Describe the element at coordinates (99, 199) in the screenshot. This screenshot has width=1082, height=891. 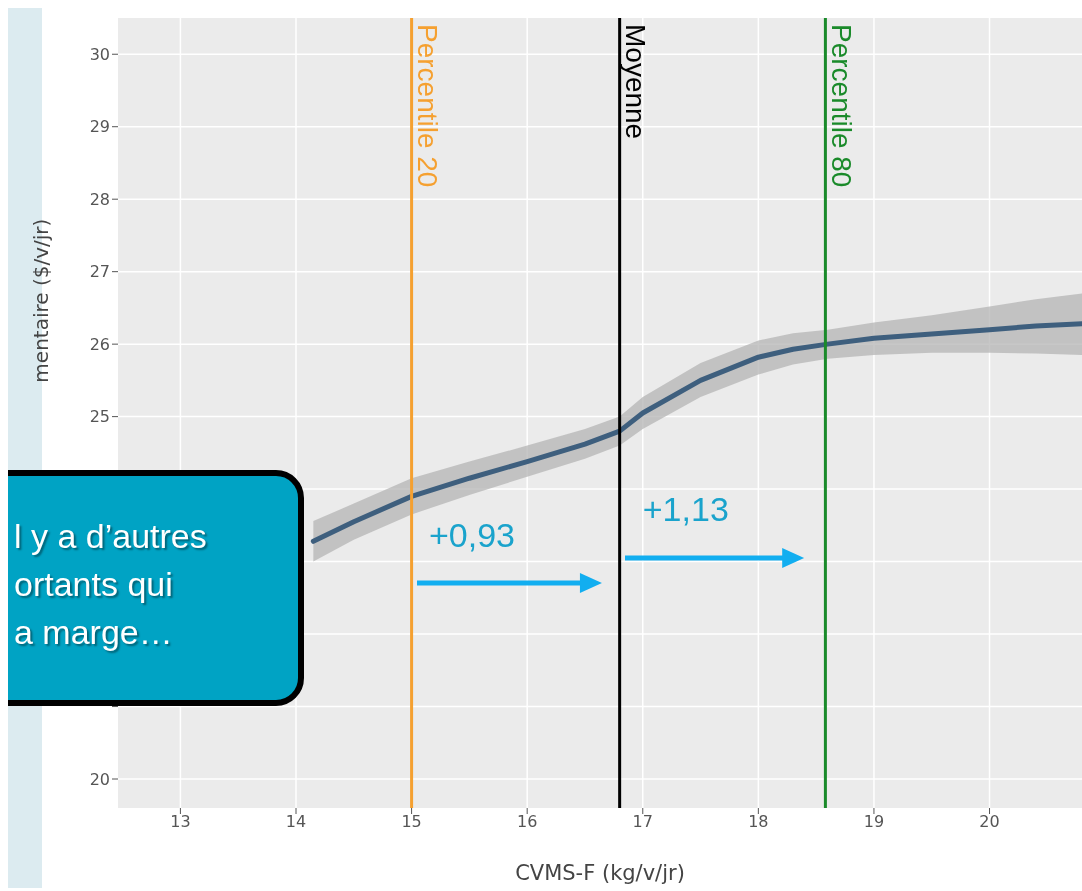
I see `y-tick-label: 28` at that location.